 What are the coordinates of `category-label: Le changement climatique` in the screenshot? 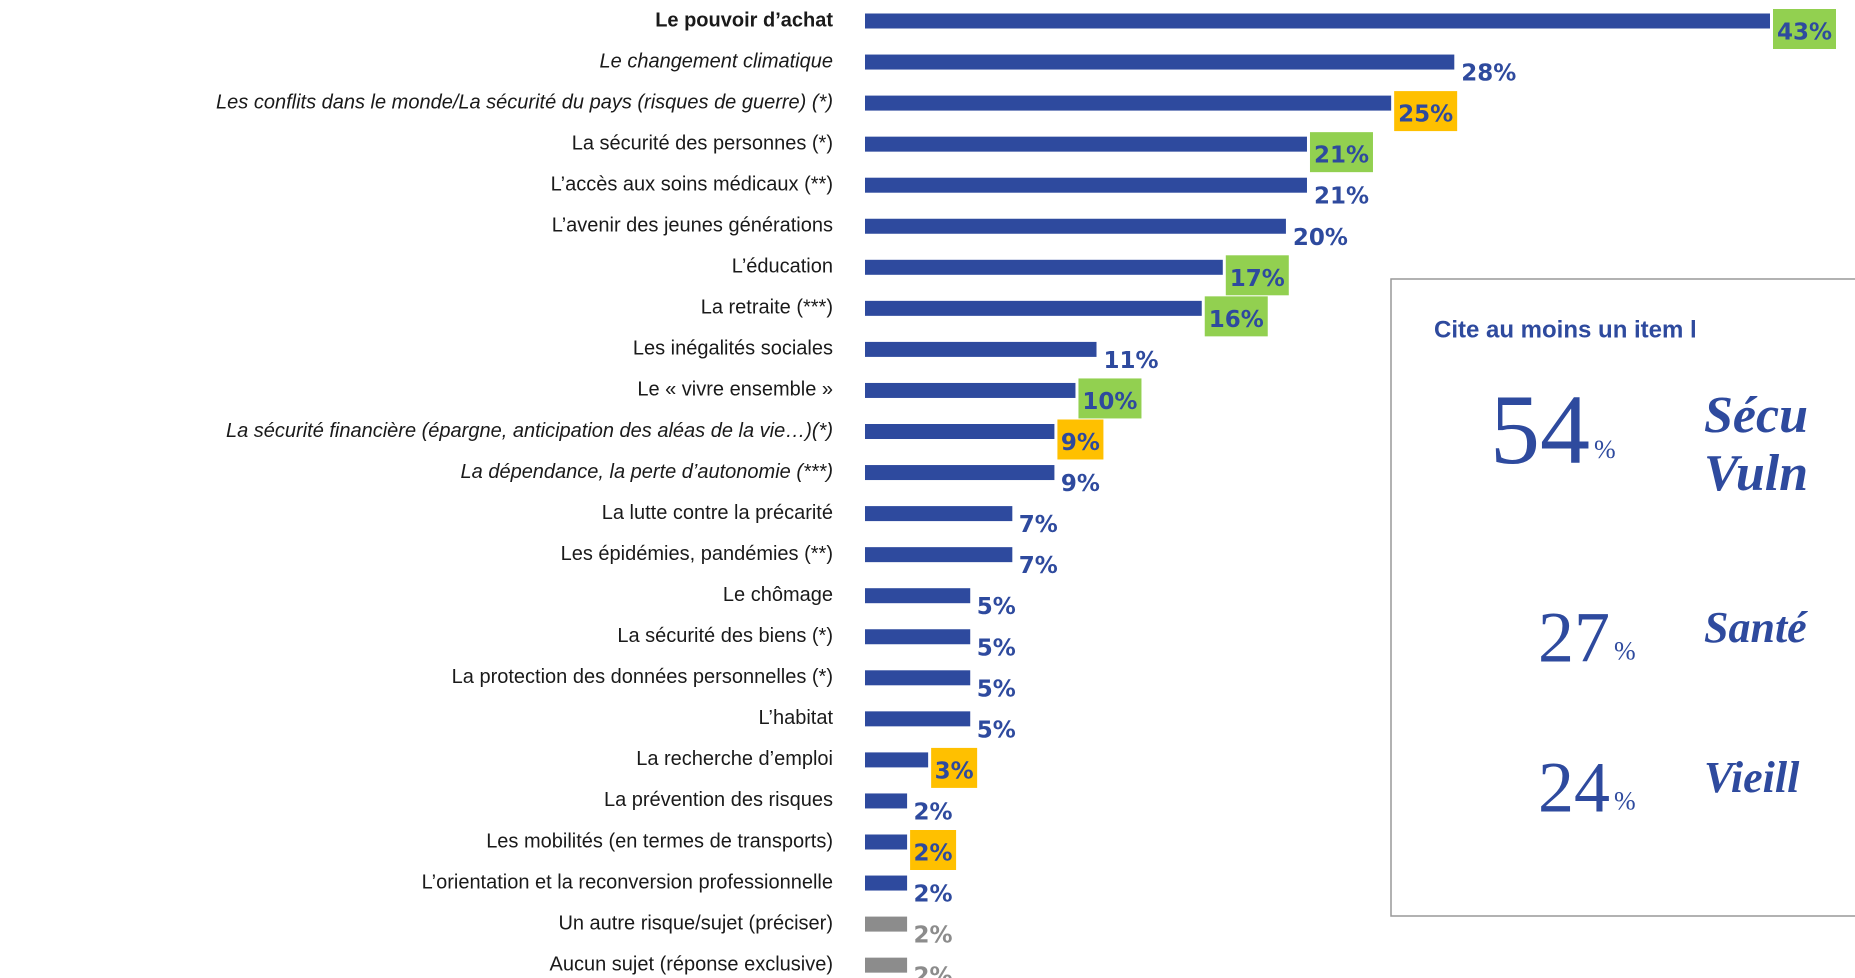 It's located at (716, 61).